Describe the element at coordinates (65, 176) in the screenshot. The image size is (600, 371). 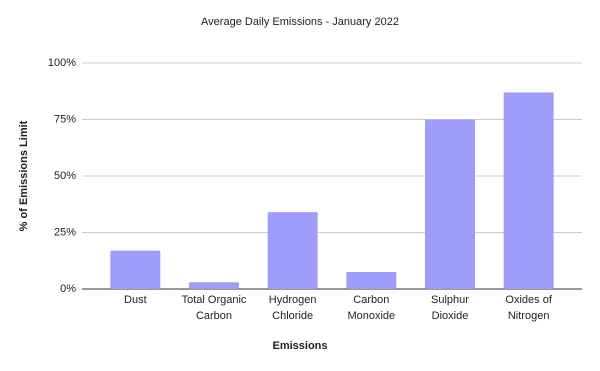
I see `y-tick-label: 50%` at that location.